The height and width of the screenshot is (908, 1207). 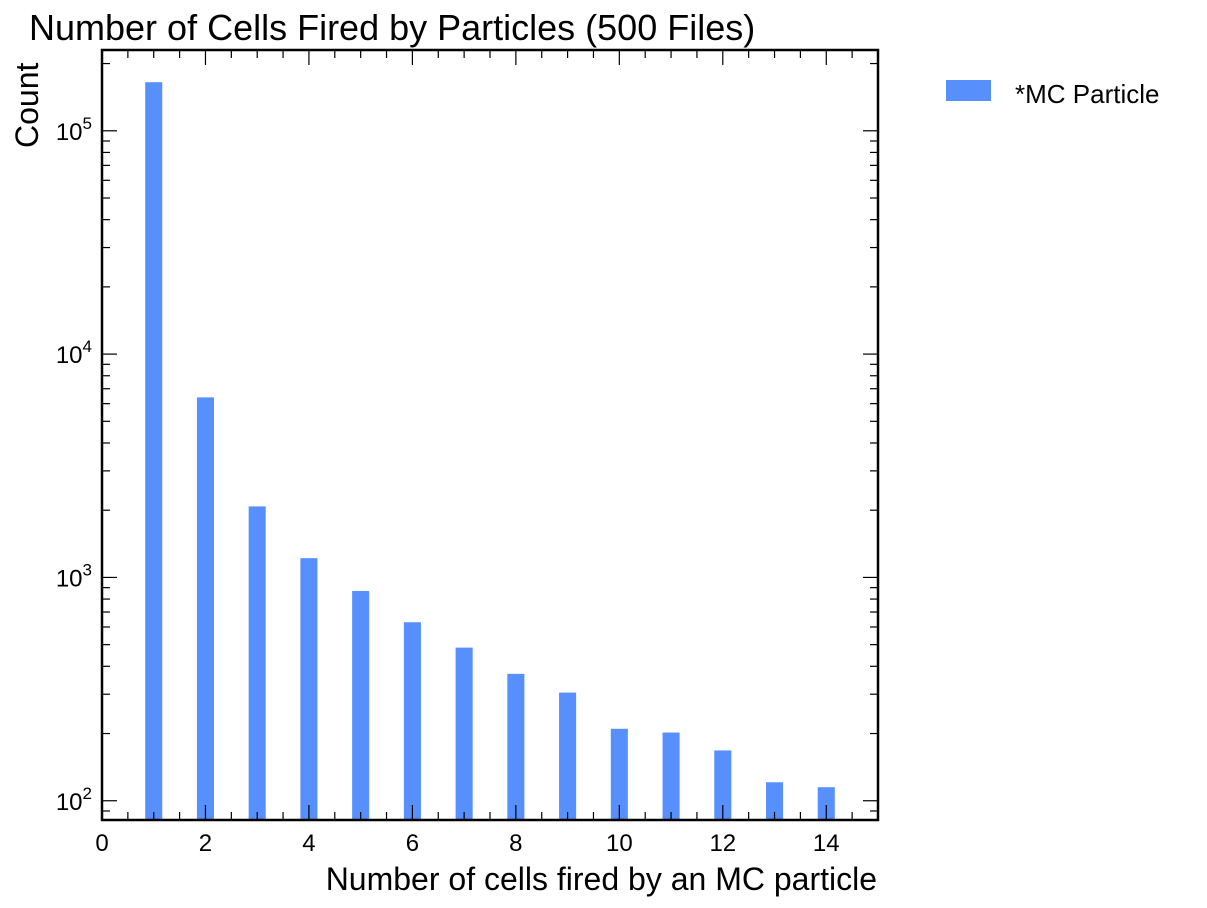 I want to click on y-axis-label: Count, so click(x=27, y=106).